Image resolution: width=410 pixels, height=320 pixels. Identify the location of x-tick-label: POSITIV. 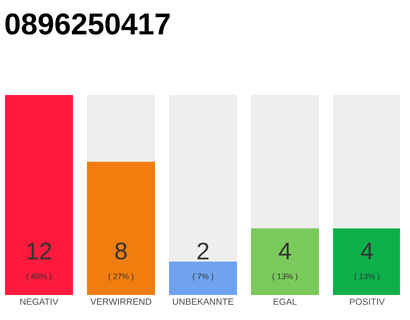
(367, 301).